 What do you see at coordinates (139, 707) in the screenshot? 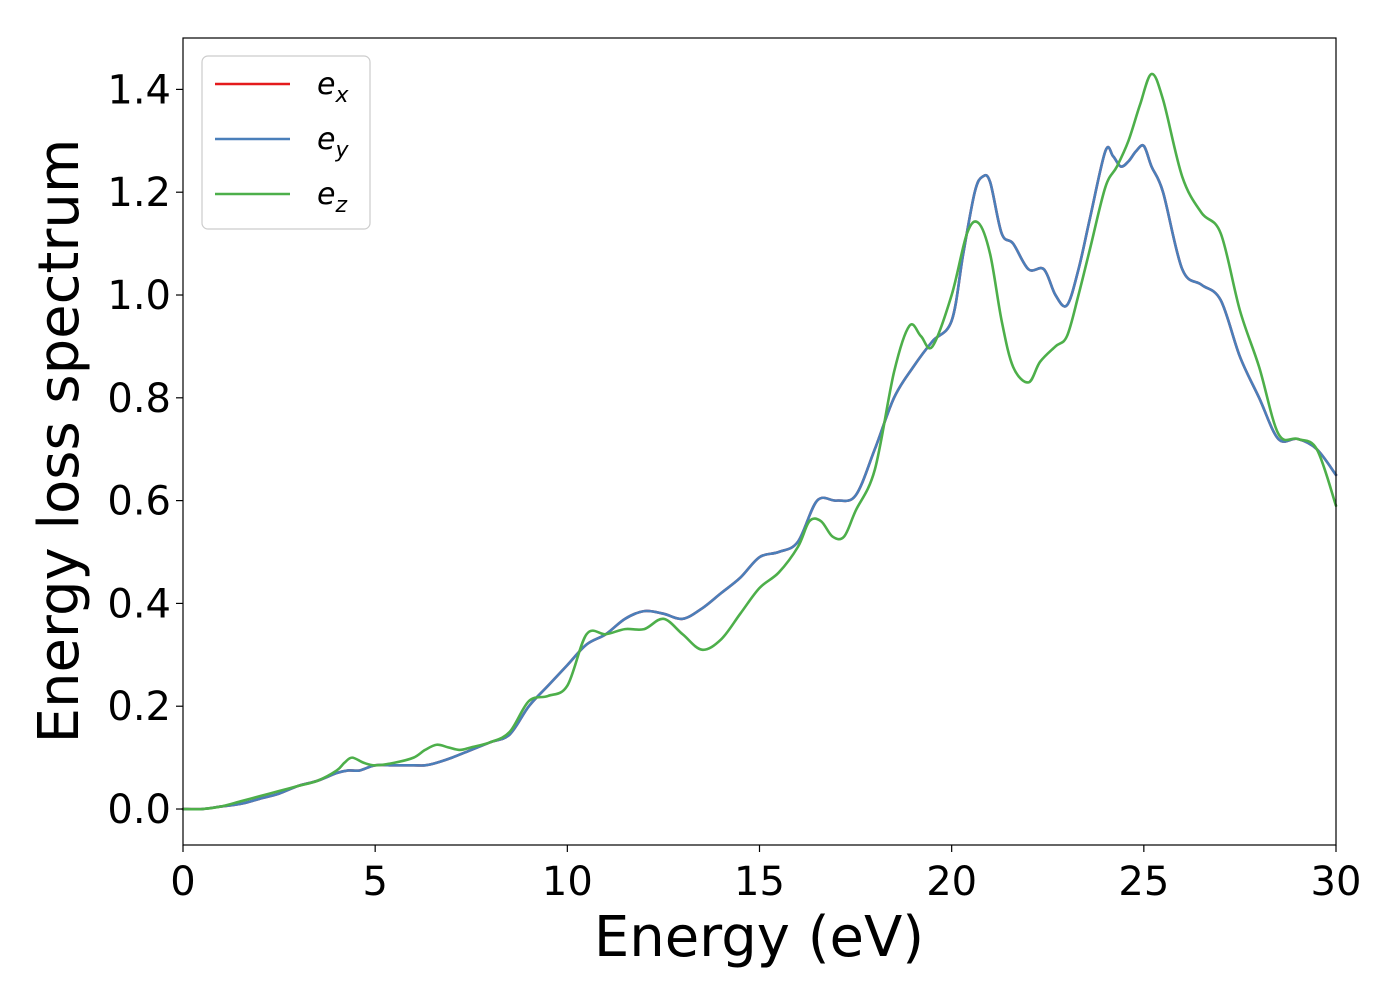
I see `y-tick-label: 0.2` at bounding box center [139, 707].